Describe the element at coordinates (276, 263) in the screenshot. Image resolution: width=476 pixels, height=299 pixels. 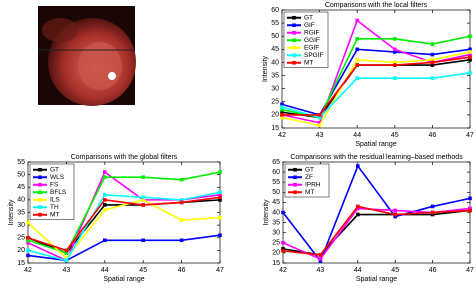
I see `y-tick-label: 15` at that location.